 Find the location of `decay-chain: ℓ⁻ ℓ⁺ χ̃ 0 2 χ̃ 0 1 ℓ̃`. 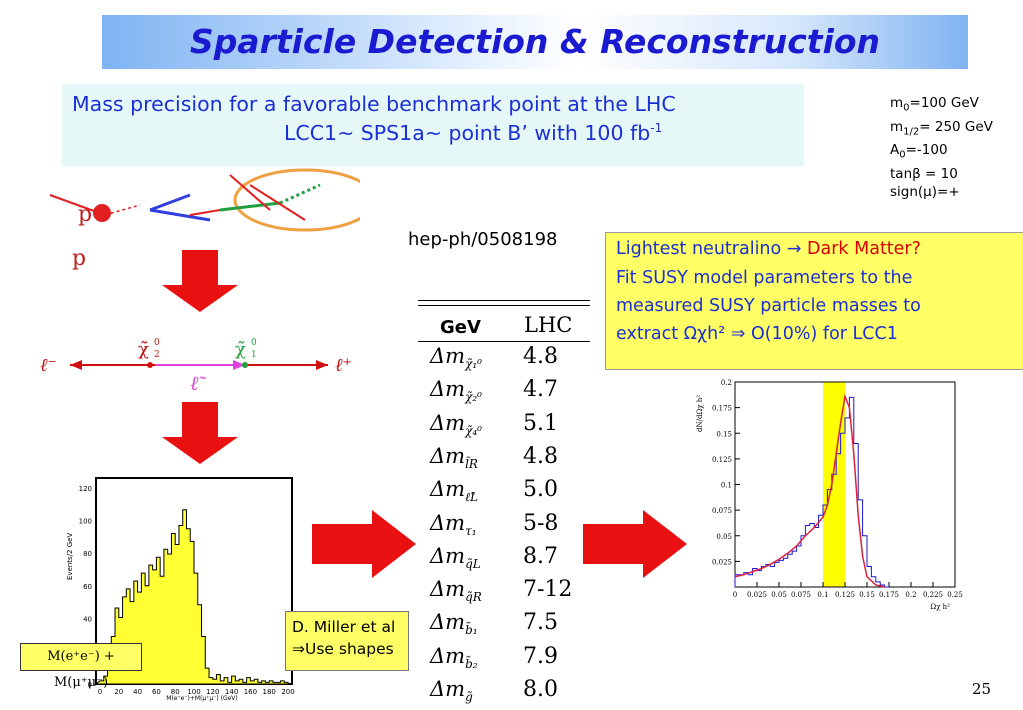

decay-chain: ℓ⁻ ℓ⁺ χ̃ 0 2 χ̃ 0 1 ℓ̃ is located at coordinates (196, 366).